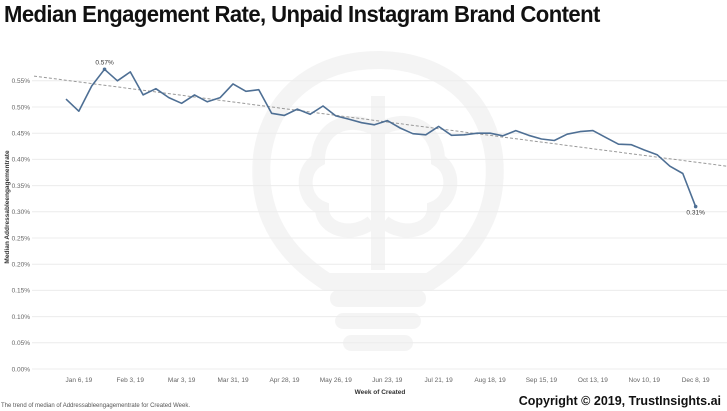 Image resolution: width=727 pixels, height=411 pixels. What do you see at coordinates (619, 401) in the screenshot?
I see `copyright-text: Copyright © 2019, TrustInsights.ai` at bounding box center [619, 401].